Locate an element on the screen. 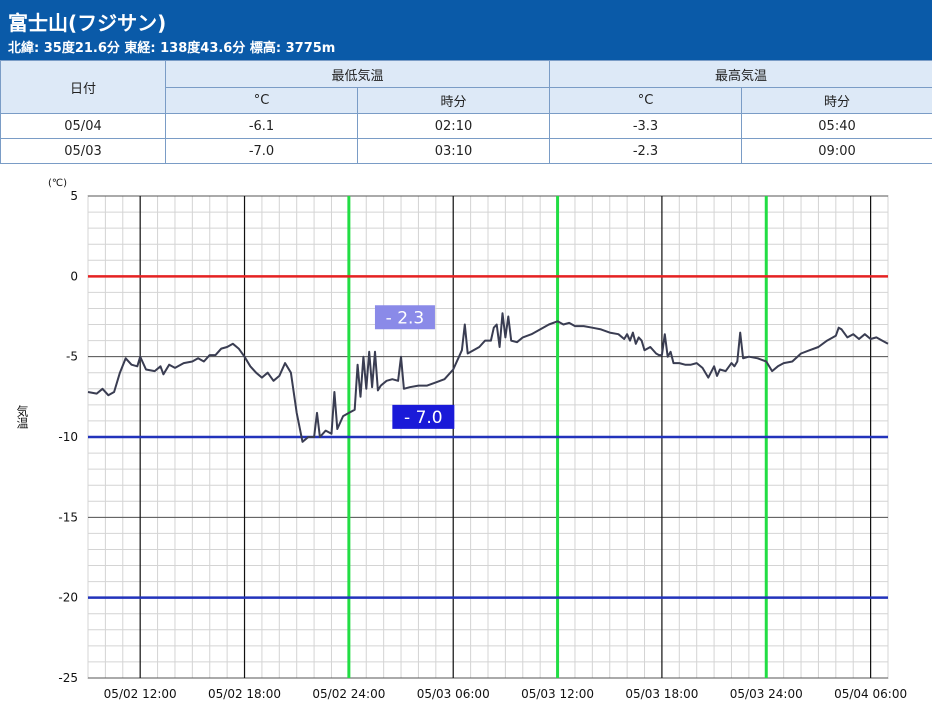 The width and height of the screenshot is (932, 724). row-date: 05/03 is located at coordinates (83, 151).